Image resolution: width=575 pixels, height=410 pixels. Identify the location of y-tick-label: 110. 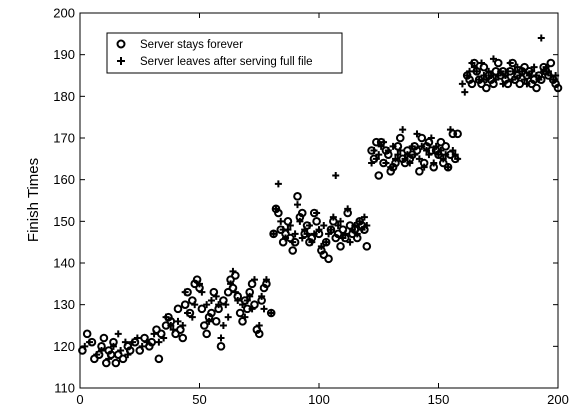
(64, 388).